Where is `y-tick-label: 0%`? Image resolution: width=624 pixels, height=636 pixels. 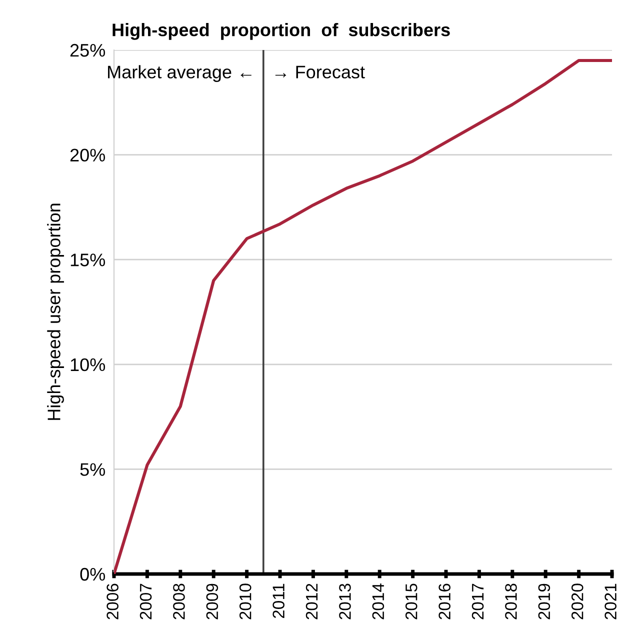 y-tick-label: 0% is located at coordinates (93, 574).